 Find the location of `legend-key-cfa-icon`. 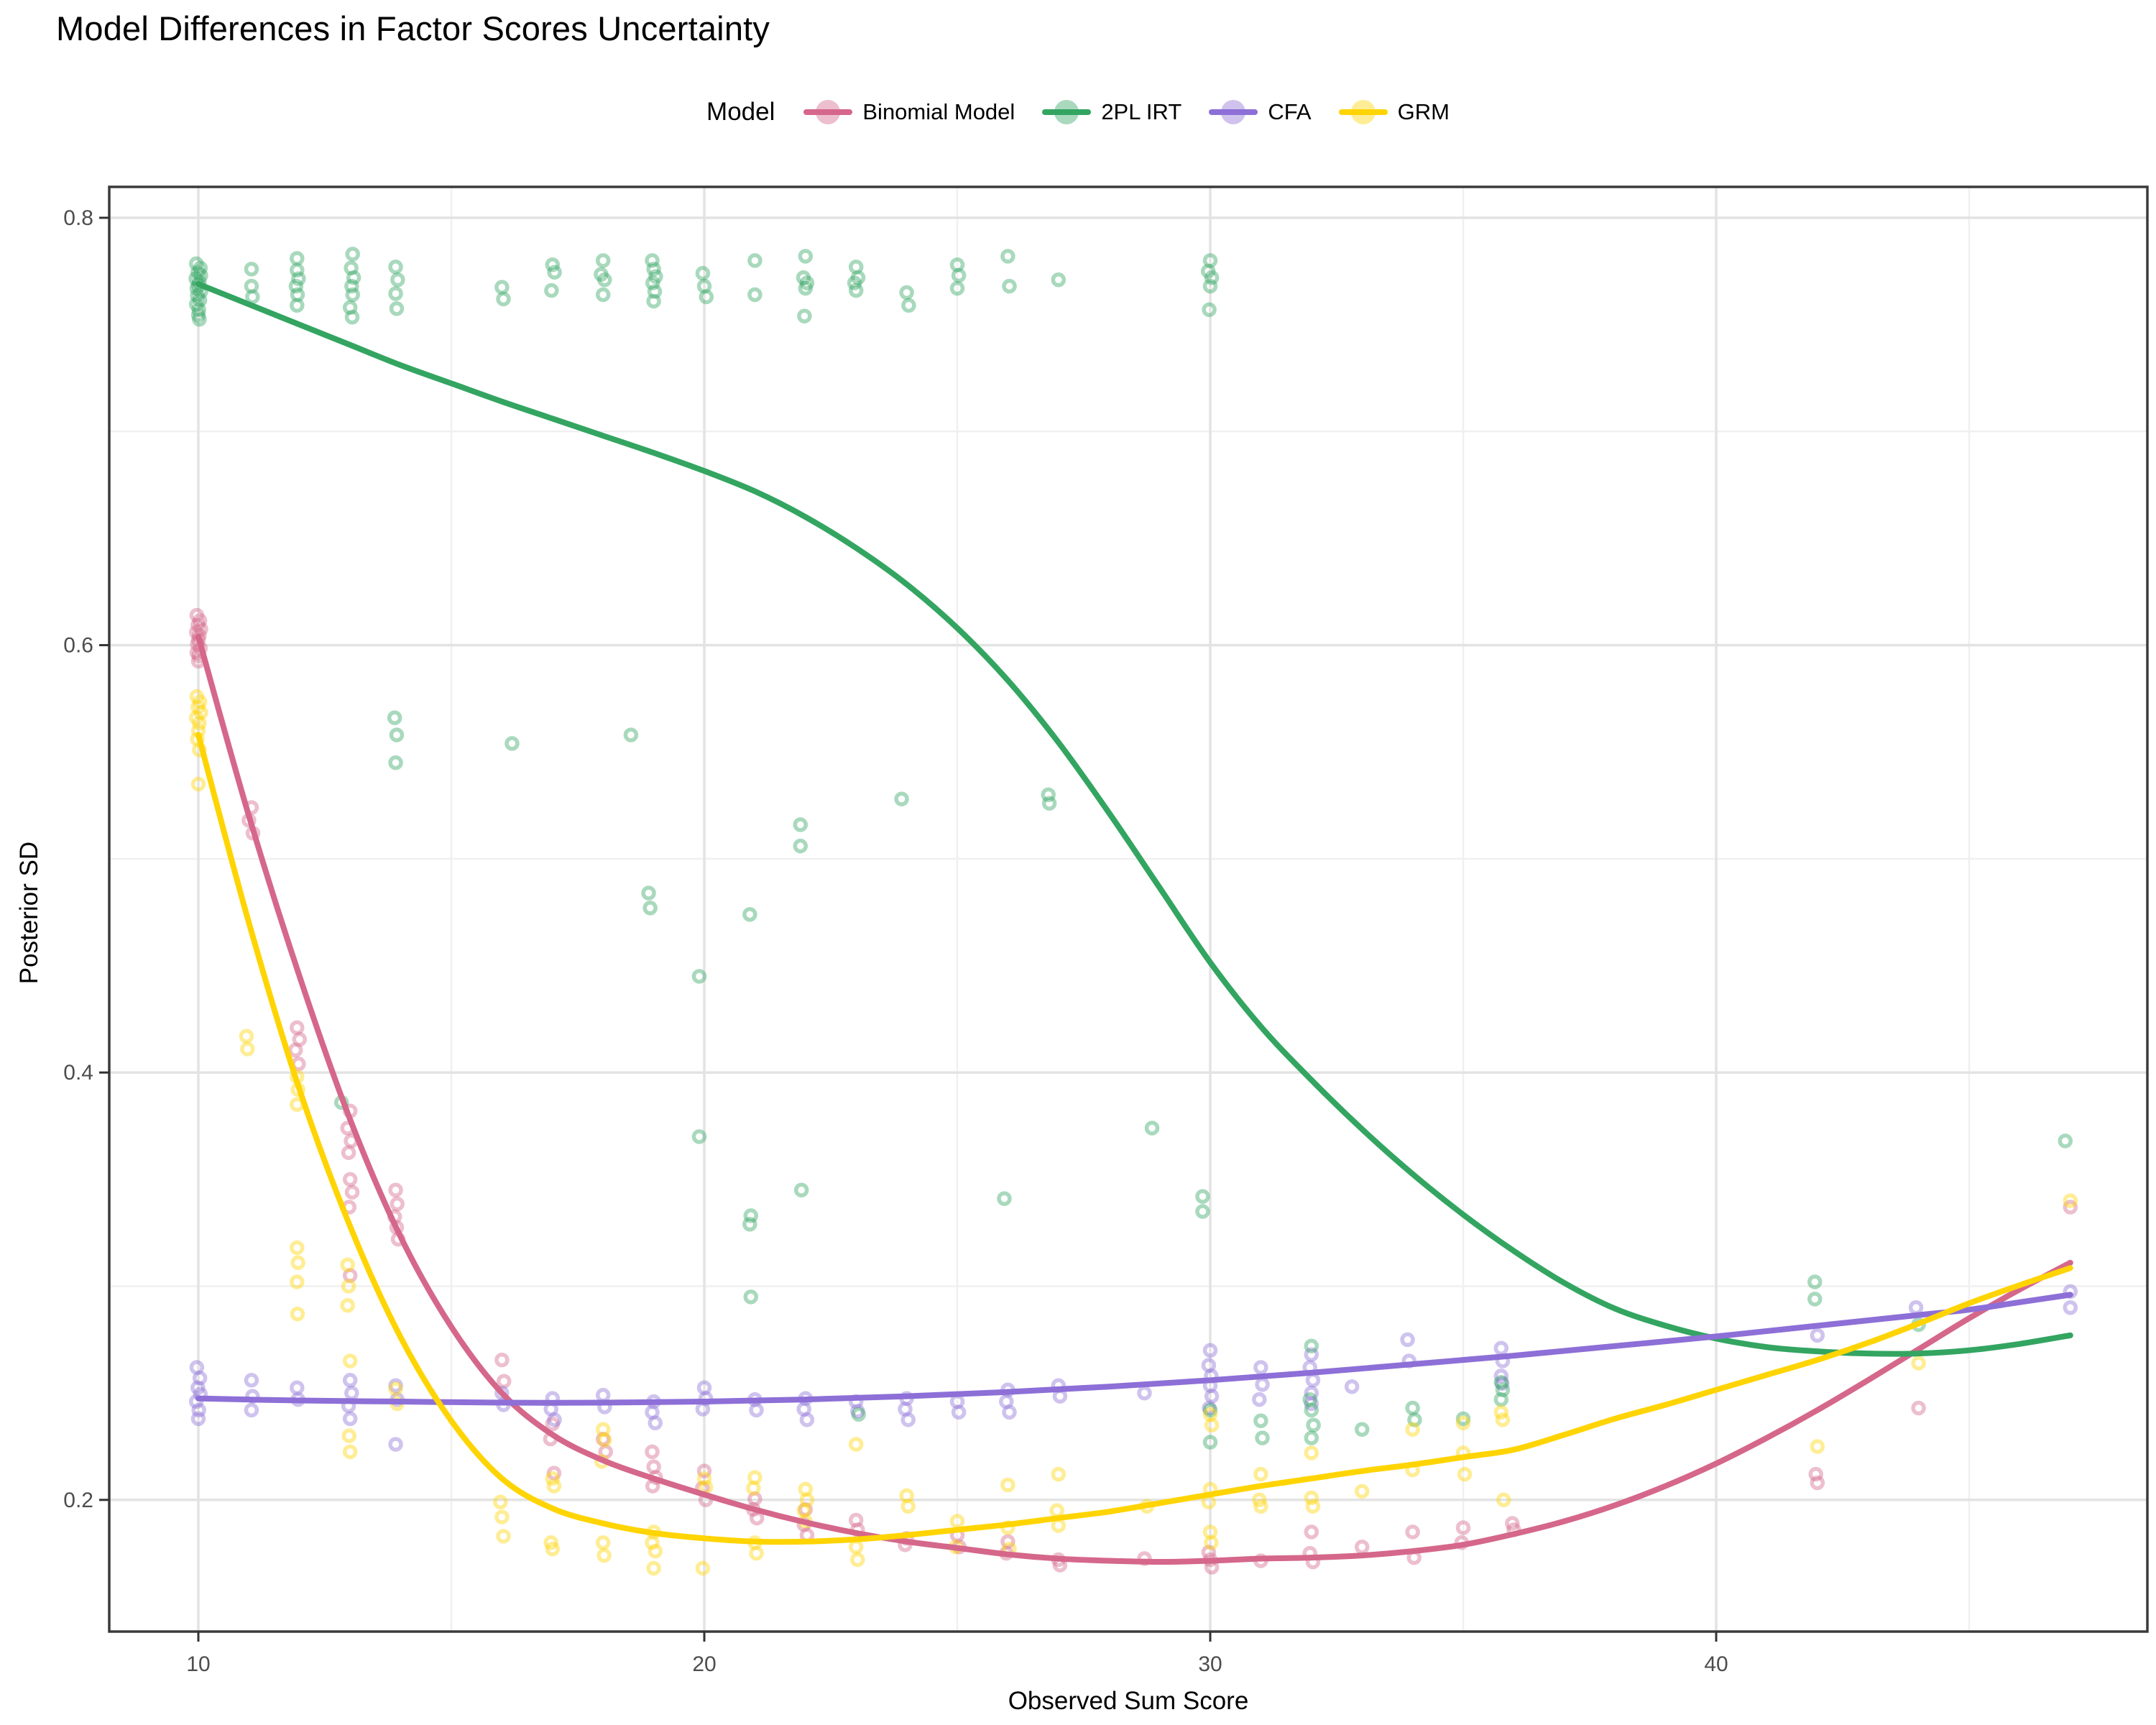

legend-key-cfa-icon is located at coordinates (1233, 112).